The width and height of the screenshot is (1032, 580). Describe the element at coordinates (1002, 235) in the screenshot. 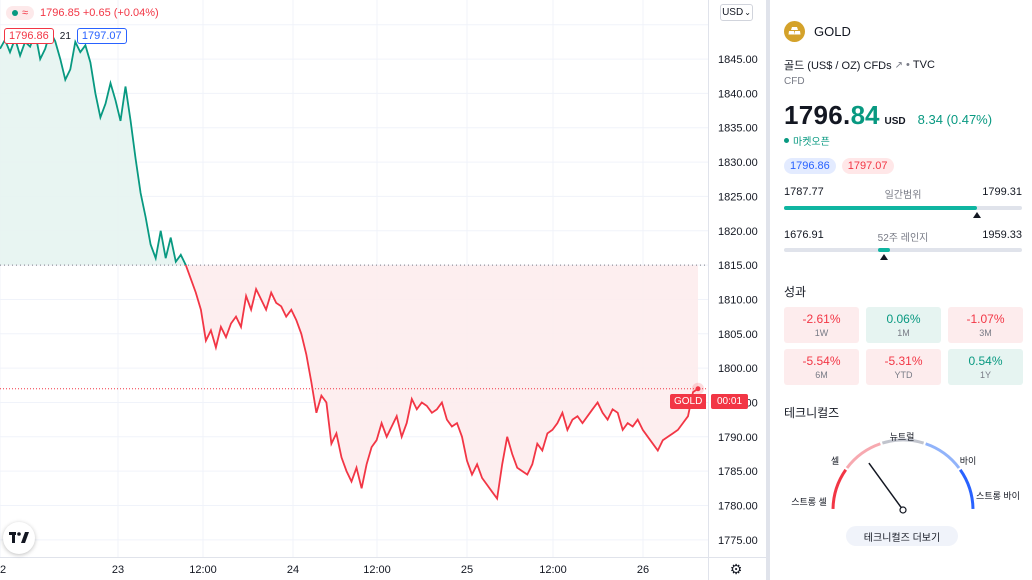

I see `week52-range-high: 1959.33` at that location.